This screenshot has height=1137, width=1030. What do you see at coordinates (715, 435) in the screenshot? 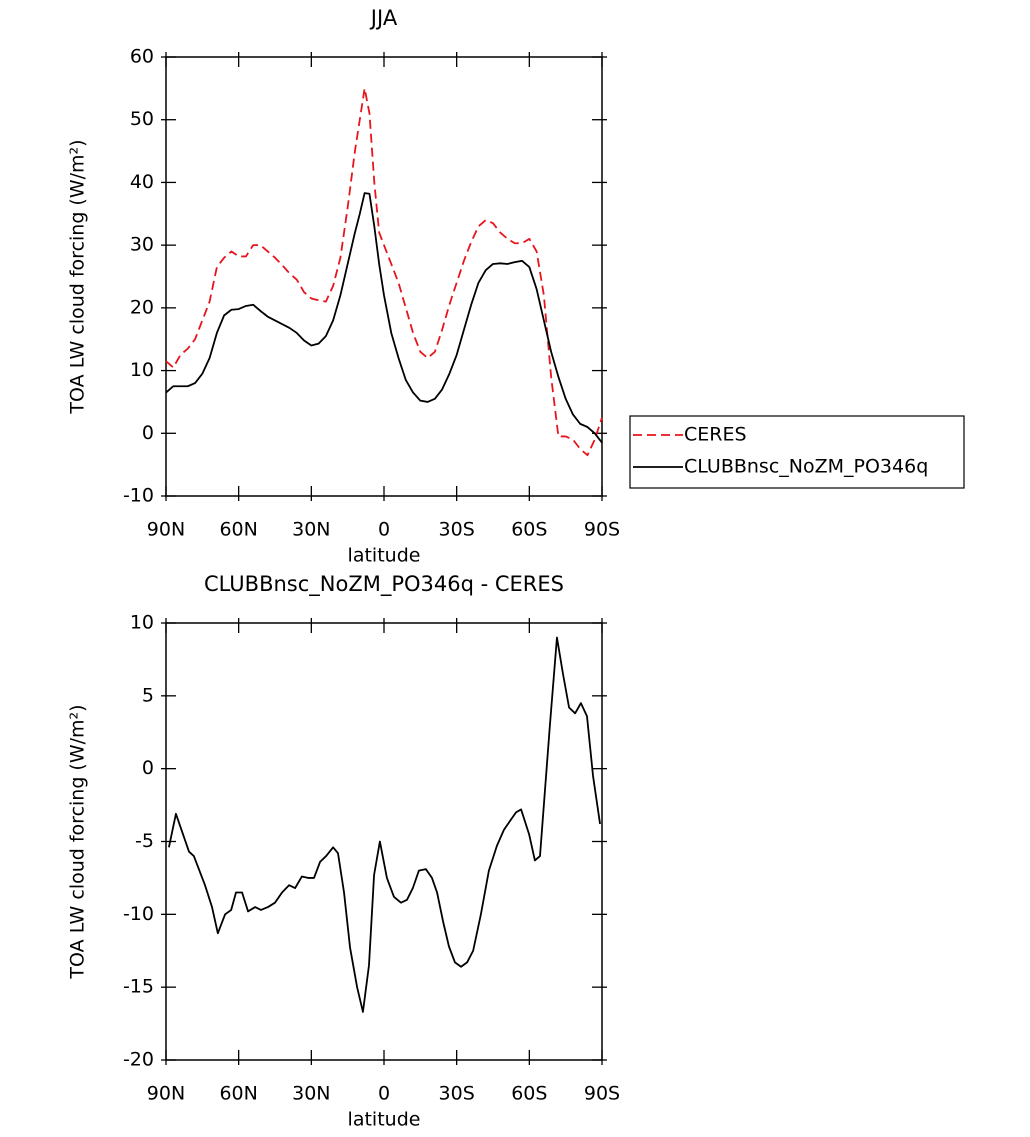
I see `legend-label: CERES` at bounding box center [715, 435].